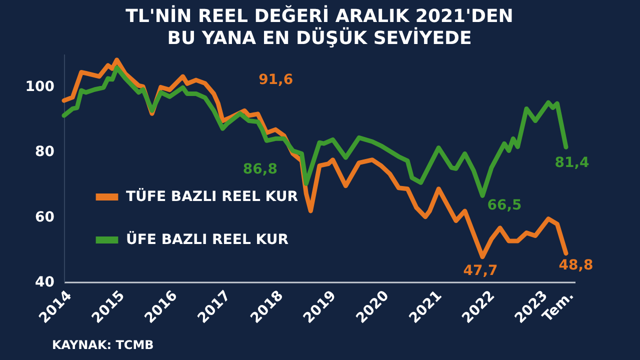 The width and height of the screenshot is (640, 360). Describe the element at coordinates (207, 239) in the screenshot. I see `legend-label: ÜFE BAZLI REEL KUR` at that location.